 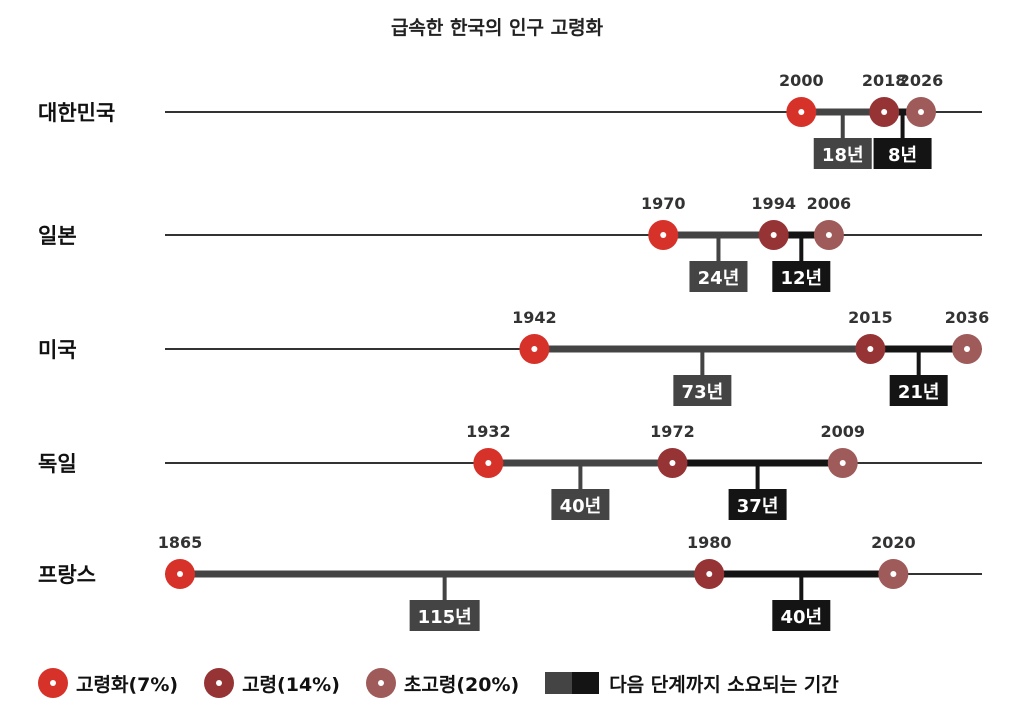 I want to click on legend-aging-icon, so click(x=53, y=683).